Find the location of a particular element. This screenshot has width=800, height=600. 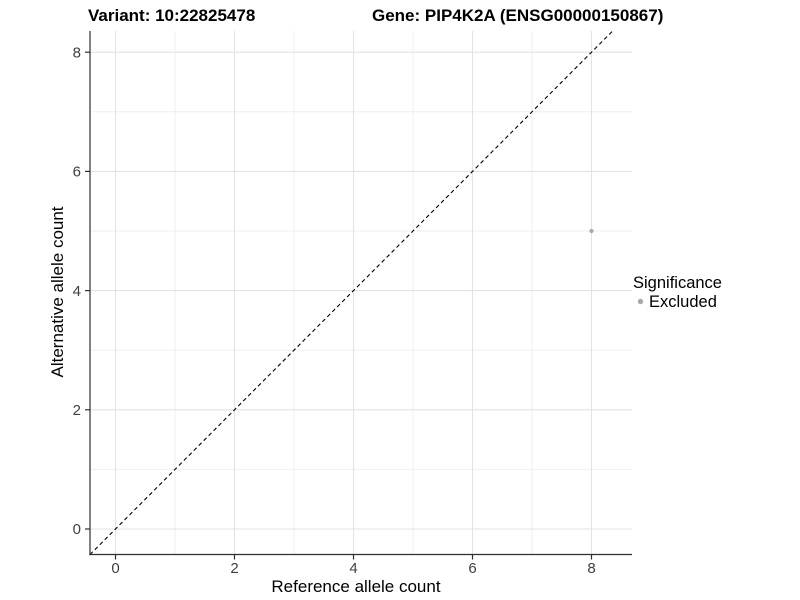

y-axis-title: Alternative allele count is located at coordinates (57, 291).